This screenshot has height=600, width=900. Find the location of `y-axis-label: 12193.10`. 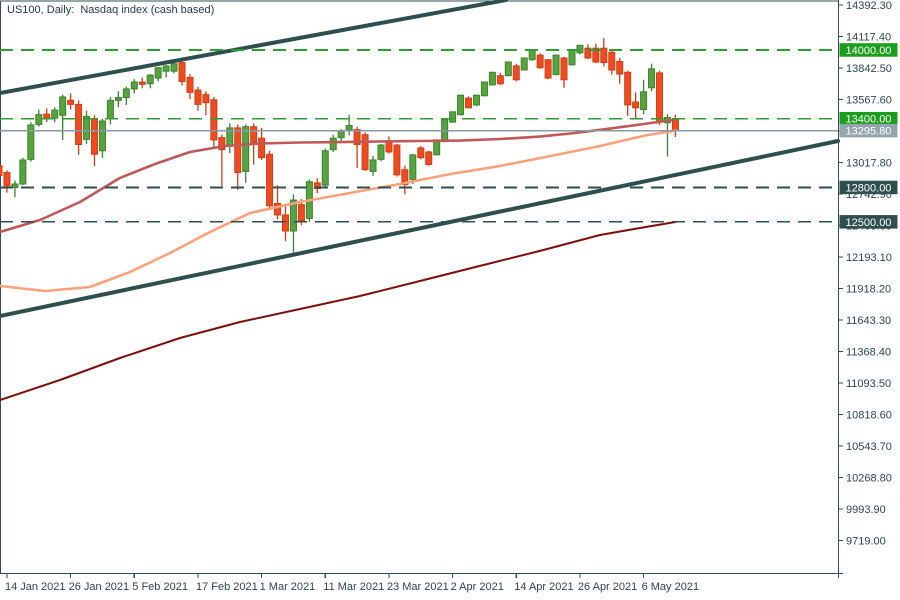

y-axis-label: 12193.10 is located at coordinates (869, 258).